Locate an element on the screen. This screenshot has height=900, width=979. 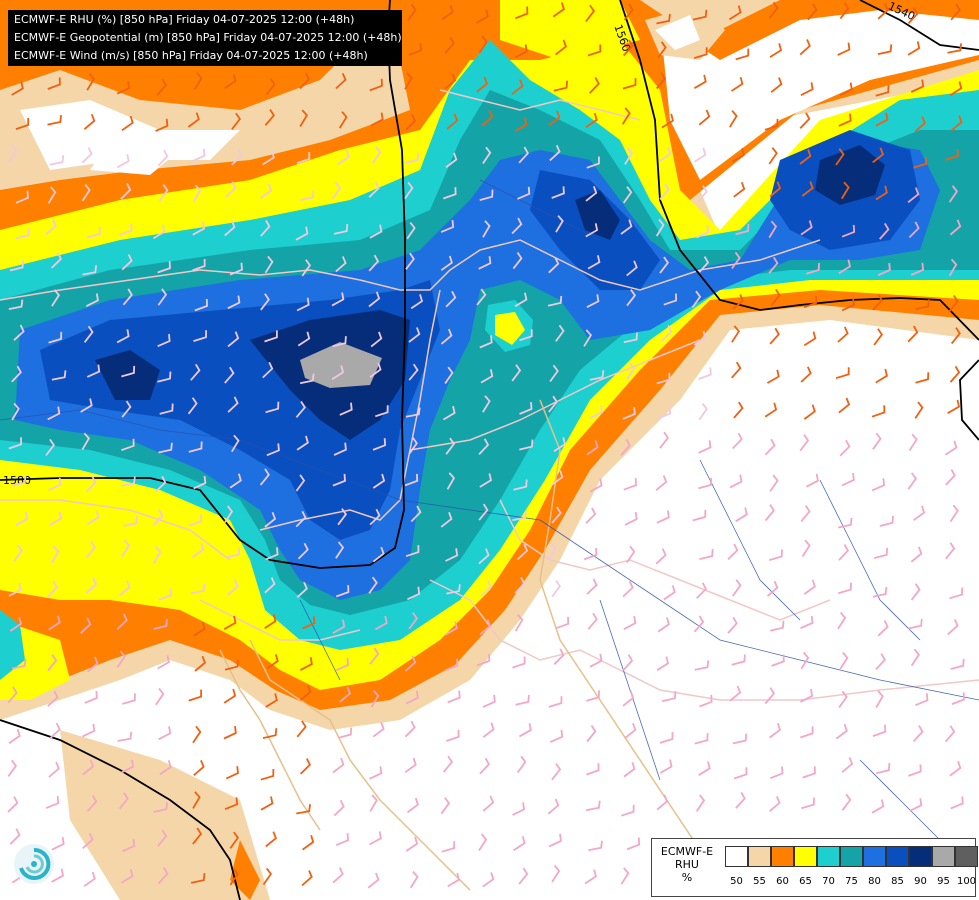
legend-tick-label: 55 is located at coordinates (759, 881).